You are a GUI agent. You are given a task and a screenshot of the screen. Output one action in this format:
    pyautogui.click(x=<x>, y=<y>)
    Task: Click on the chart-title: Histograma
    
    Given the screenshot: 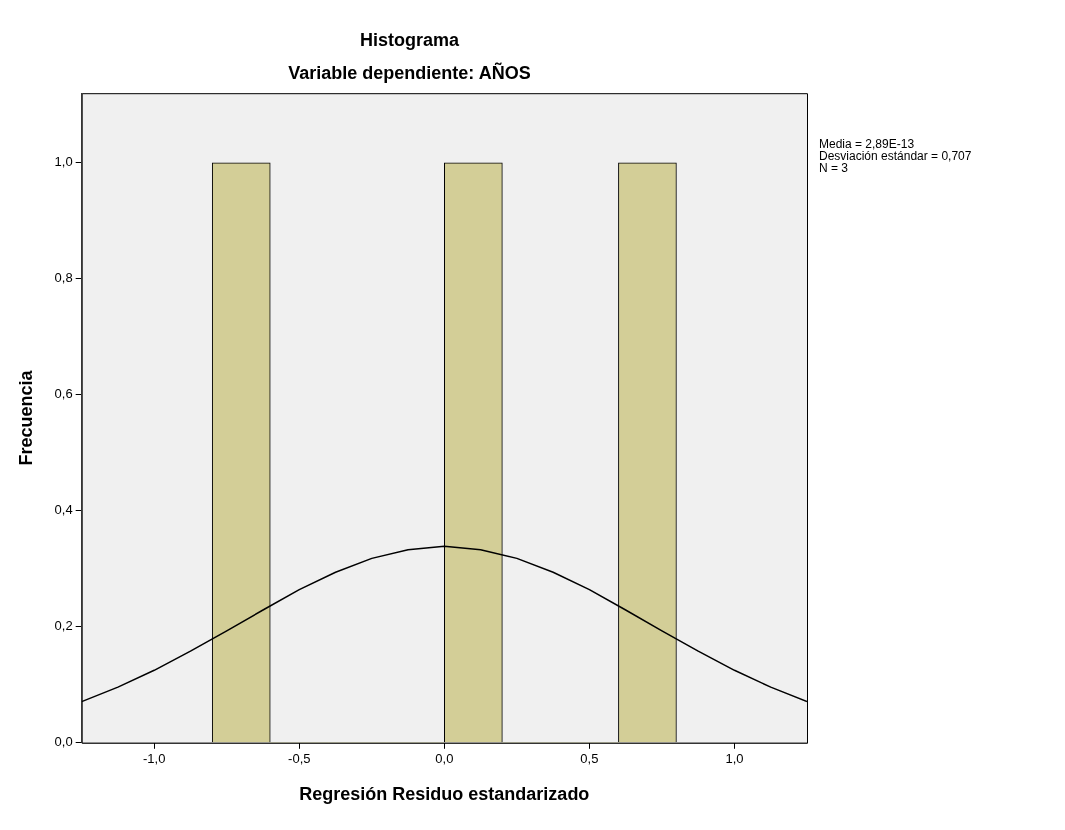 What is the action you would take?
    pyautogui.click(x=409, y=39)
    